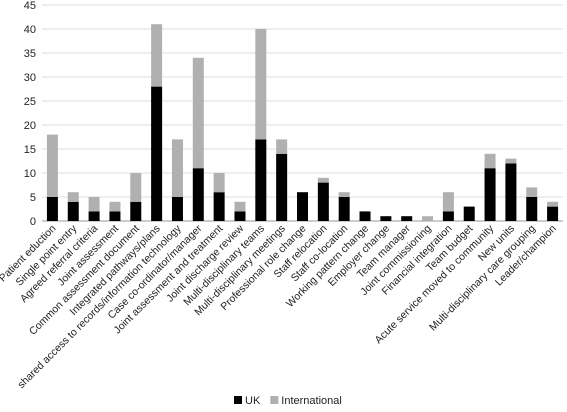 The height and width of the screenshot is (412, 567). Describe the element at coordinates (274, 400) in the screenshot. I see `legend-swatch-international` at that location.